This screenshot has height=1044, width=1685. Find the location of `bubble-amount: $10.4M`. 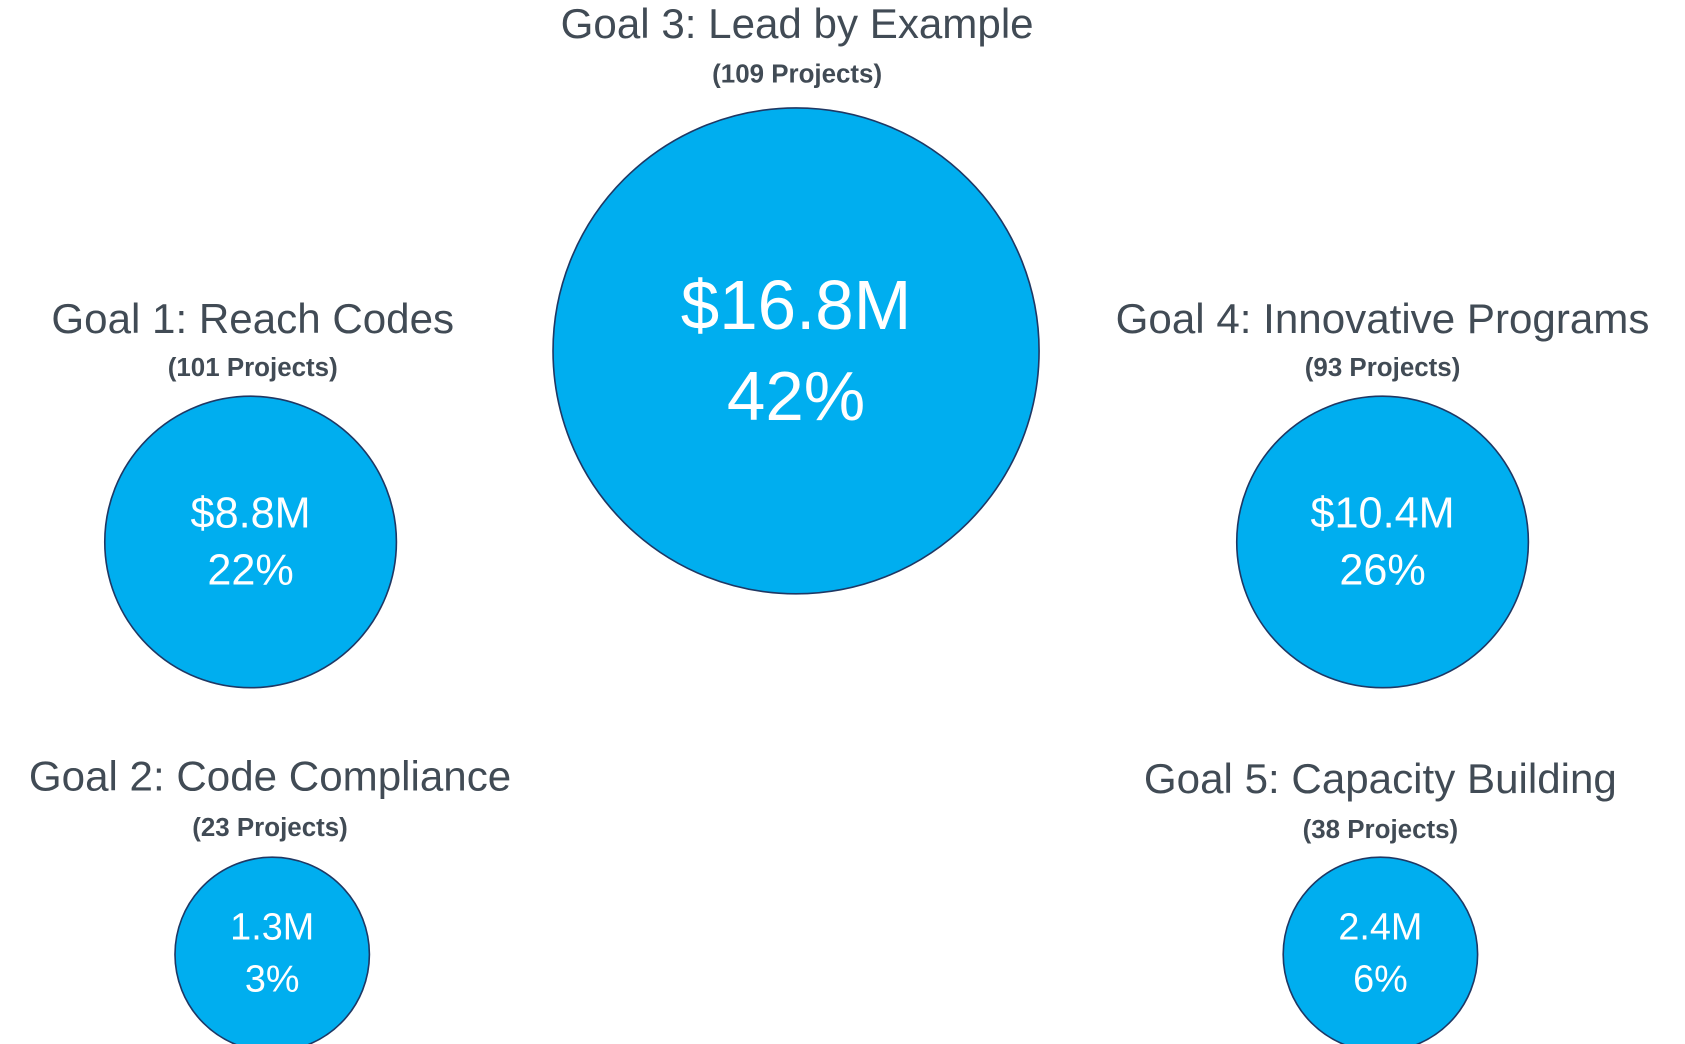

bubble-amount: $10.4M is located at coordinates (1383, 513).